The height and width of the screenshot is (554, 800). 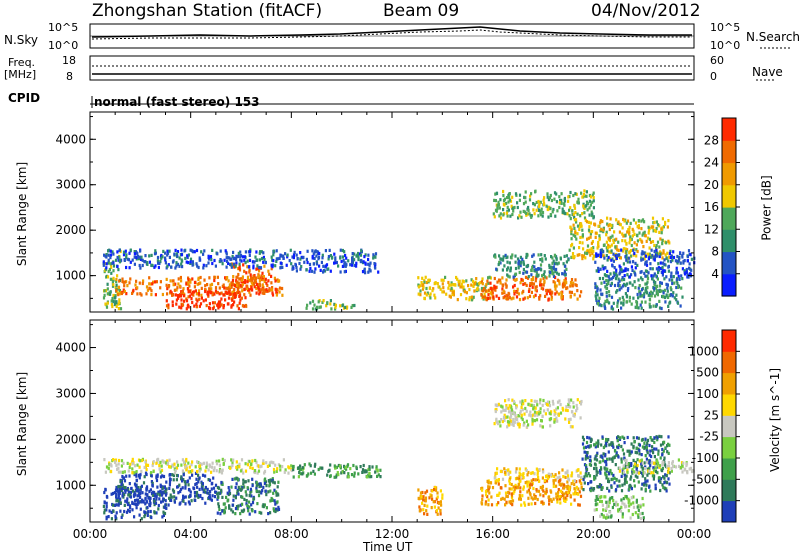 What do you see at coordinates (709, 437) in the screenshot?
I see `colorbar-tick-label: -25` at bounding box center [709, 437].